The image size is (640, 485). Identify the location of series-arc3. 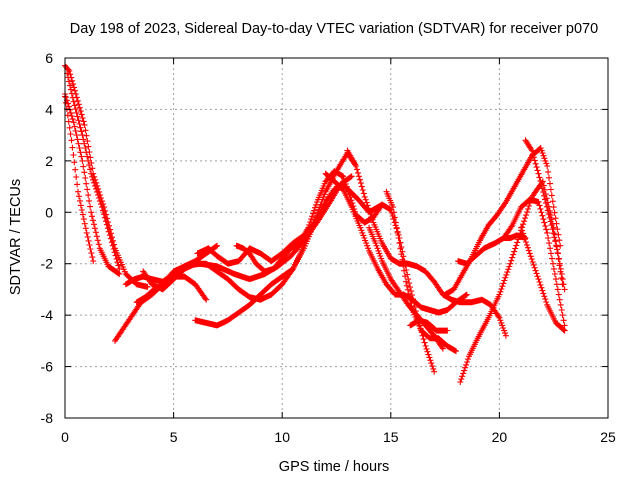
(93, 171).